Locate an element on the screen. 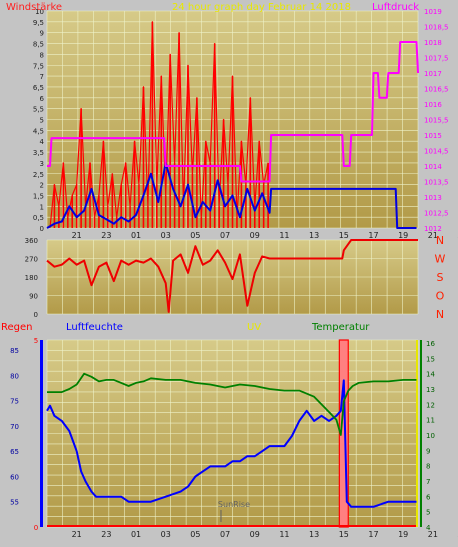 This screenshot has height=547, width=458. pressure-tick-label: 1017,5 is located at coordinates (436, 59).